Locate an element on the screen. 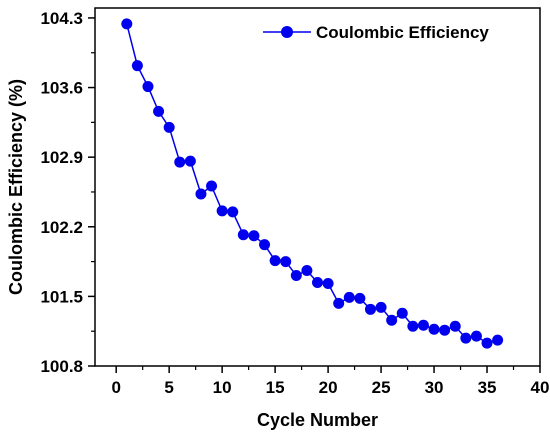  x-tick-label: 5 is located at coordinates (168, 387).